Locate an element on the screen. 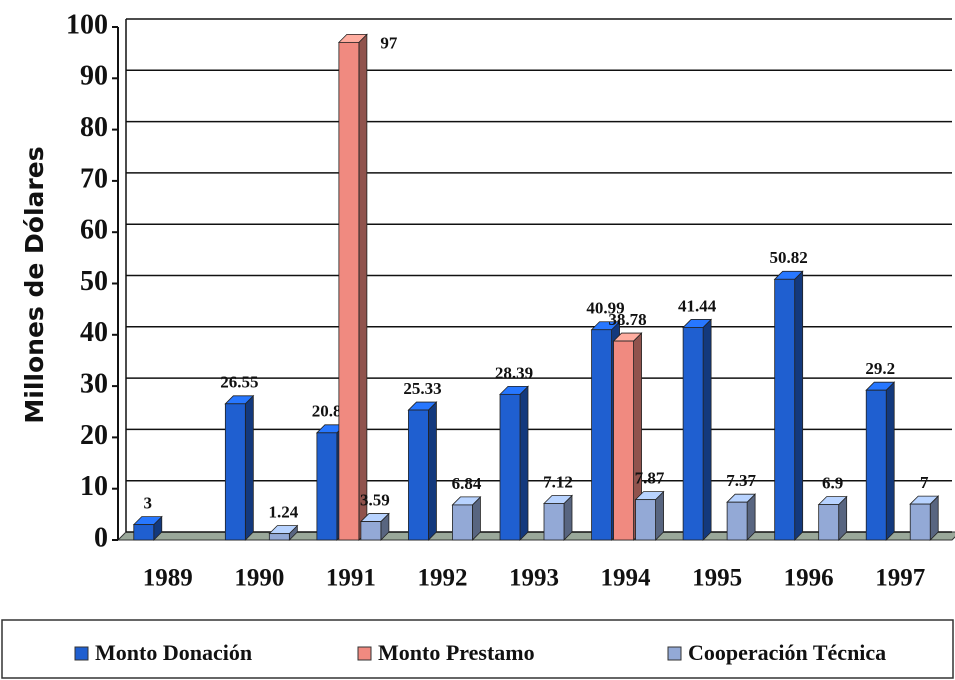  legend-label: Monto Prestamo is located at coordinates (456, 652).